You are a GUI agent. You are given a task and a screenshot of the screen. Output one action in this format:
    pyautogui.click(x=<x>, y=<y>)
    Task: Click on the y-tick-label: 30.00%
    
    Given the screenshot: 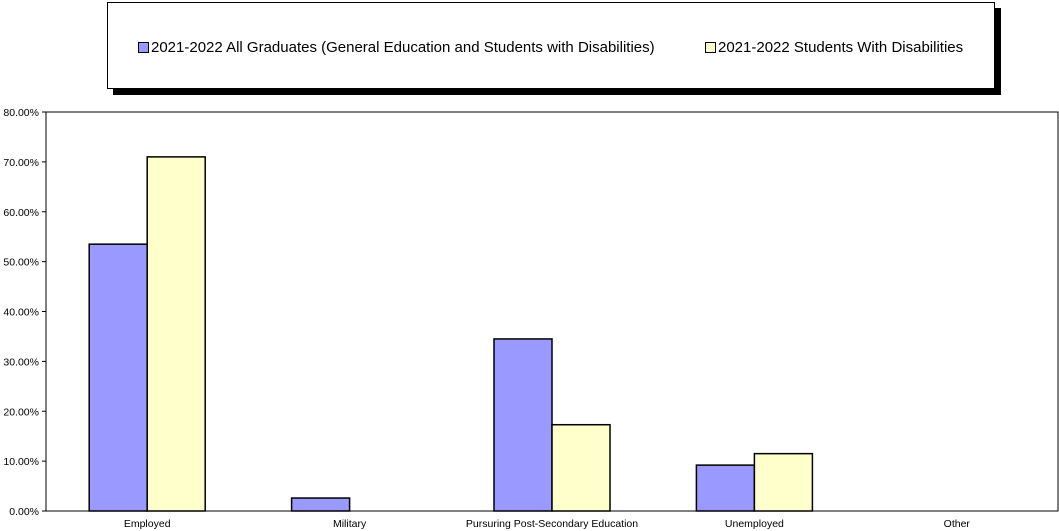 What is the action you would take?
    pyautogui.click(x=21, y=362)
    